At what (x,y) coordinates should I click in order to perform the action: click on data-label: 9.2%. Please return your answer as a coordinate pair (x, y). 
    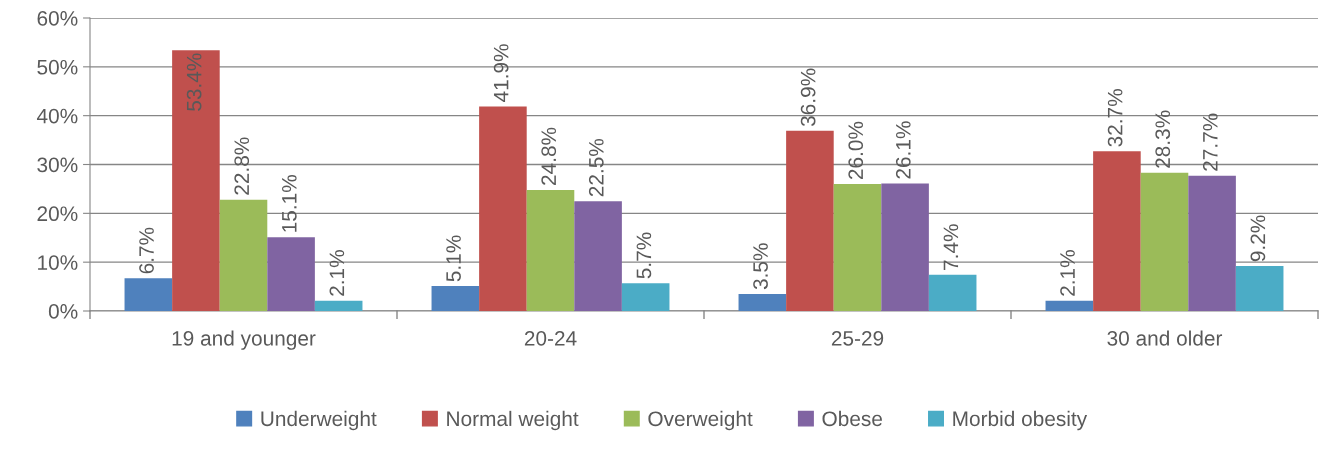
    Looking at the image, I should click on (1258, 238).